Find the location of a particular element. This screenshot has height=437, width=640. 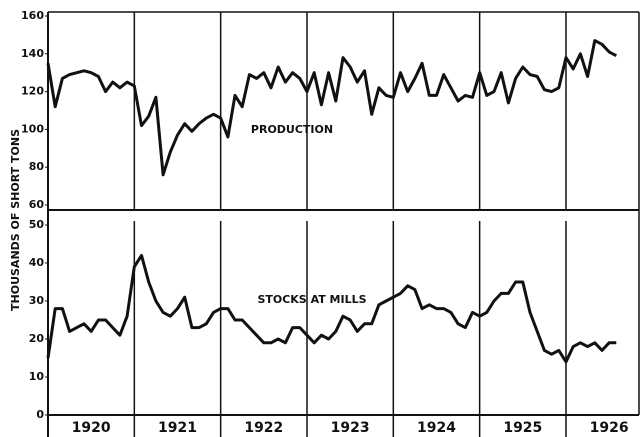

x-tick-label: 1926 is located at coordinates (609, 428).